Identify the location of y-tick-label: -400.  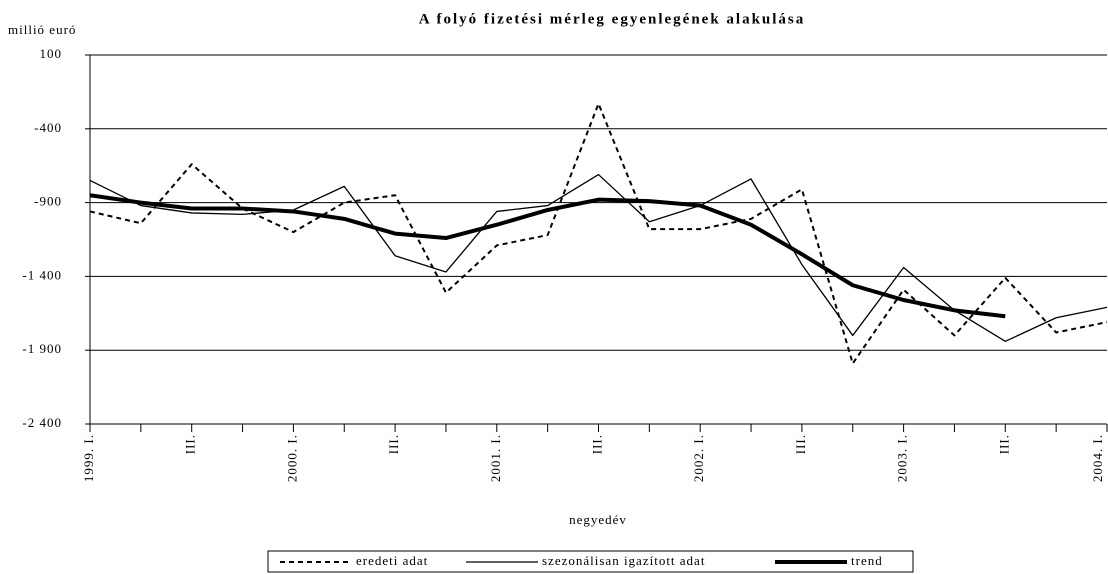
(48, 127).